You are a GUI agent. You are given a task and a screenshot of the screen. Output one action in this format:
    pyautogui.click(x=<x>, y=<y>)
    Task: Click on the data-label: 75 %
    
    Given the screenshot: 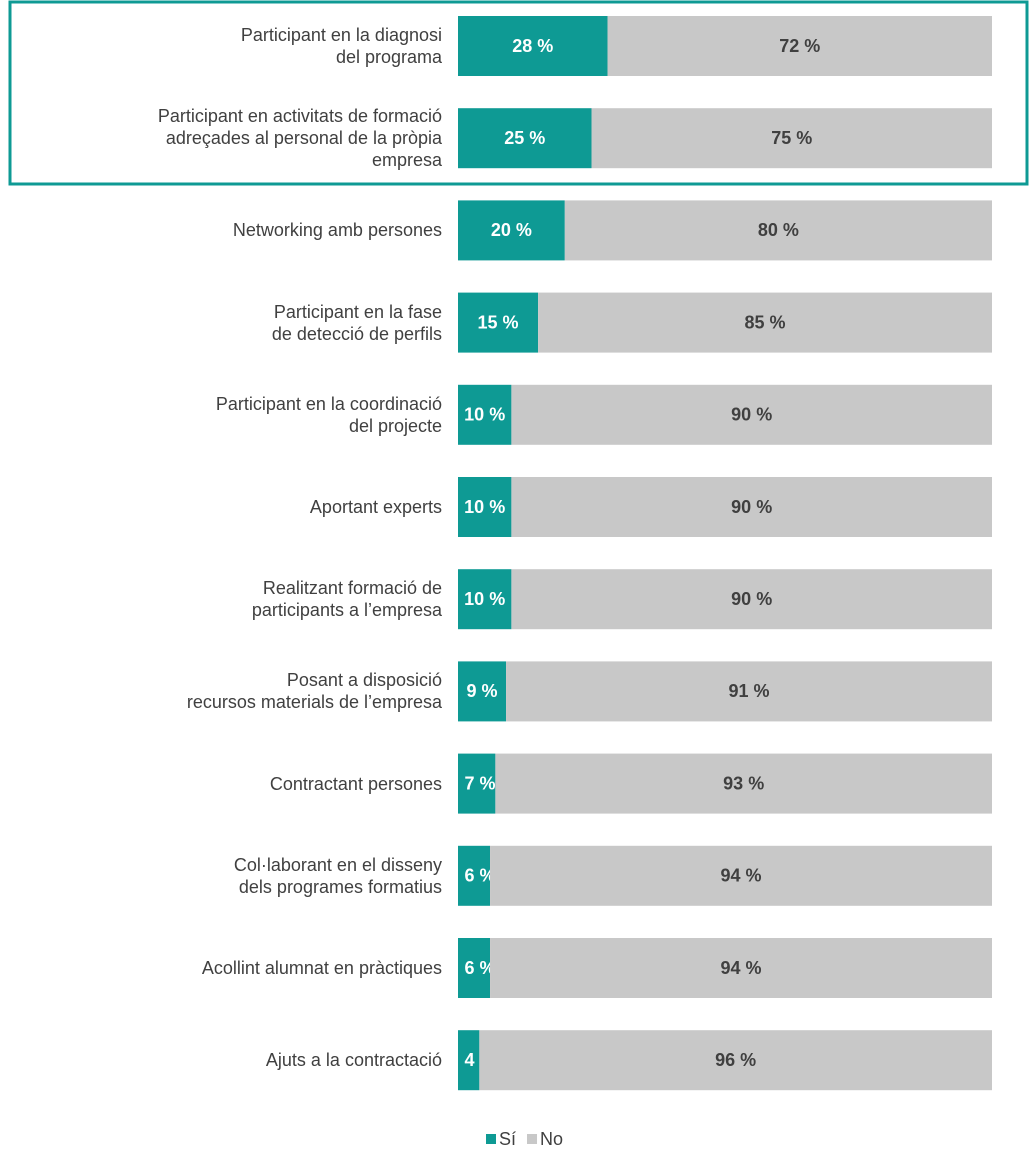 What is the action you would take?
    pyautogui.click(x=791, y=138)
    